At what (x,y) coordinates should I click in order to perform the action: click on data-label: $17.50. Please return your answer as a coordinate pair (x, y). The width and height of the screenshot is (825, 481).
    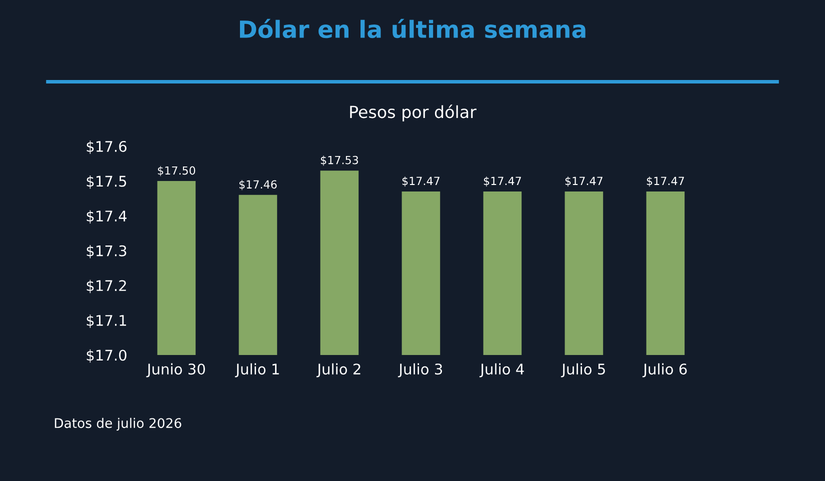
    Looking at the image, I should click on (177, 171).